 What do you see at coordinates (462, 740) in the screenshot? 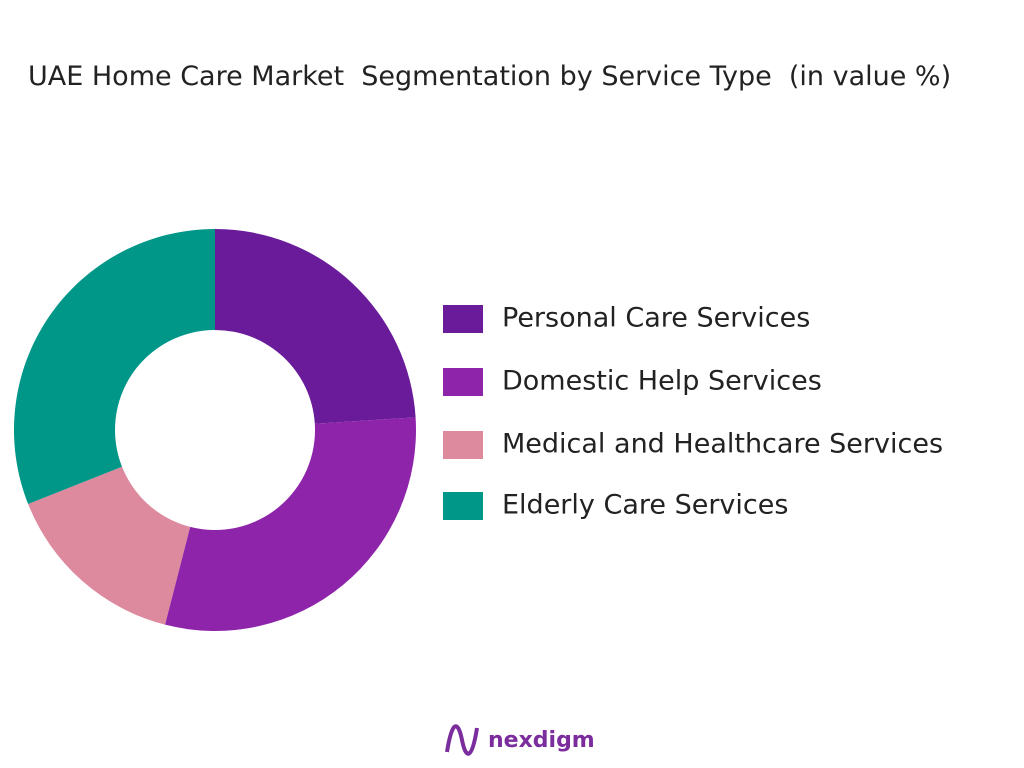
I see `logo-icon` at bounding box center [462, 740].